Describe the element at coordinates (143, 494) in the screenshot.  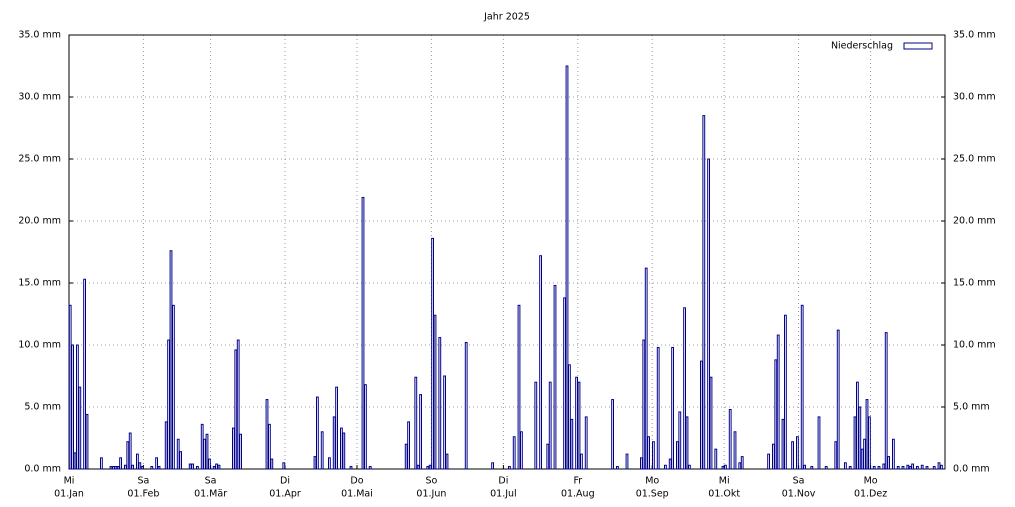
I see `x-tick-label: 01.Feb` at that location.